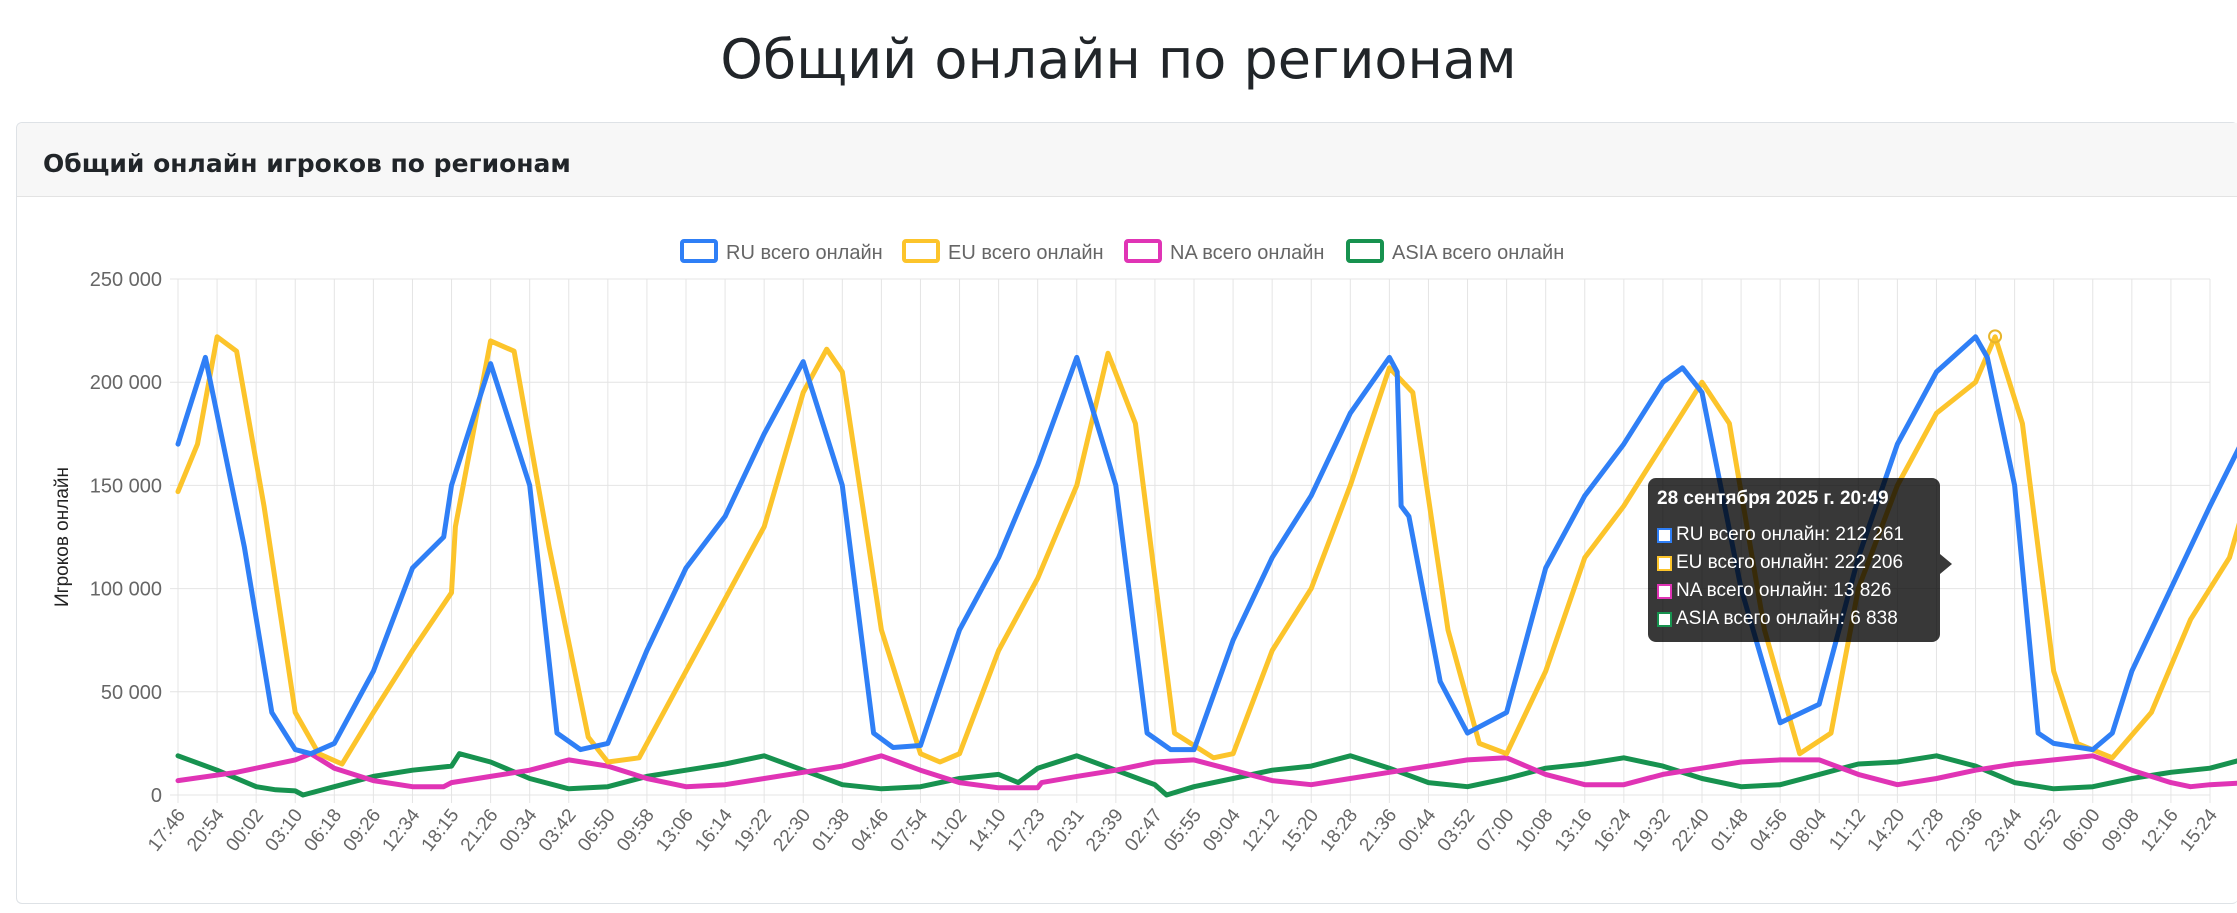 This screenshot has width=2237, height=913. Describe the element at coordinates (910, 830) in the screenshot. I see `x-tick-label: 07:54` at that location.